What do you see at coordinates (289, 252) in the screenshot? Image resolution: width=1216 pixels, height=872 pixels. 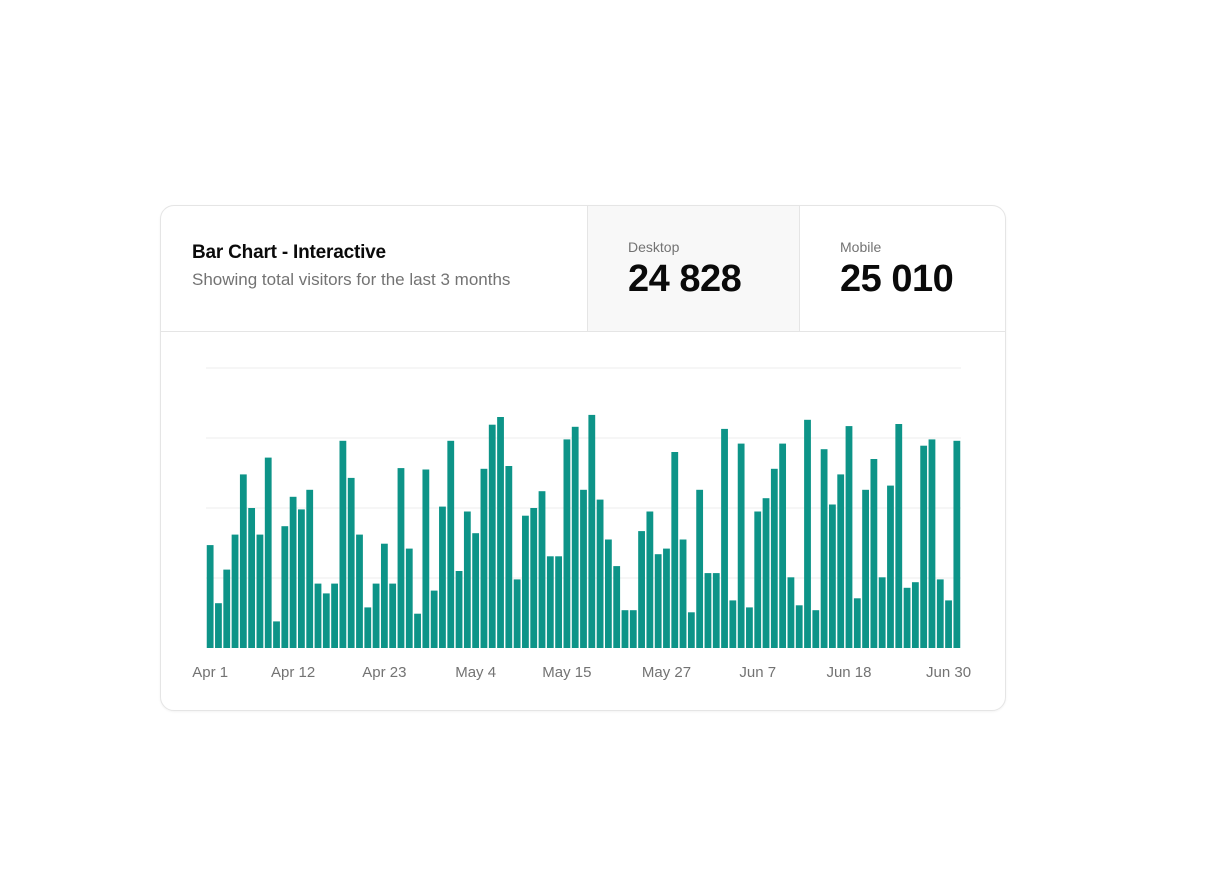 I see `card-title: Bar Chart - Interactive` at bounding box center [289, 252].